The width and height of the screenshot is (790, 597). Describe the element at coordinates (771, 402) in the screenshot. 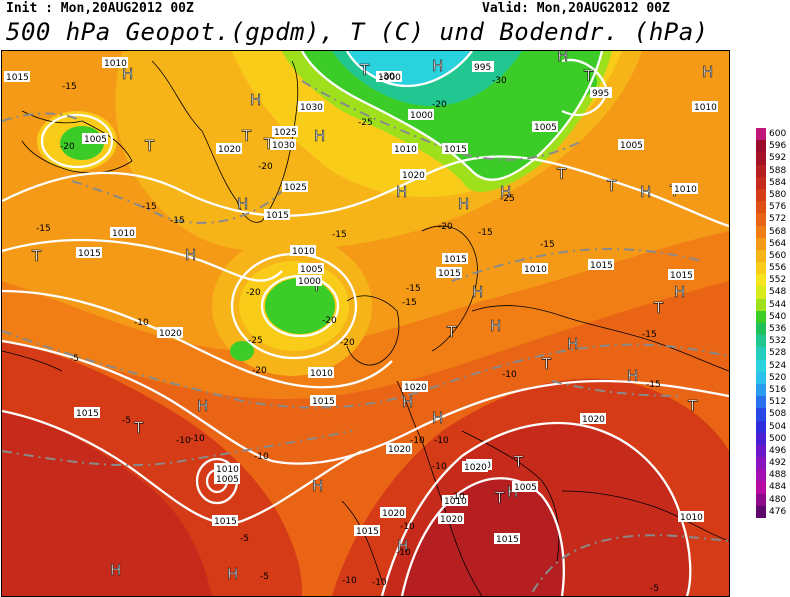

I see `legend-entry: 512` at that location.